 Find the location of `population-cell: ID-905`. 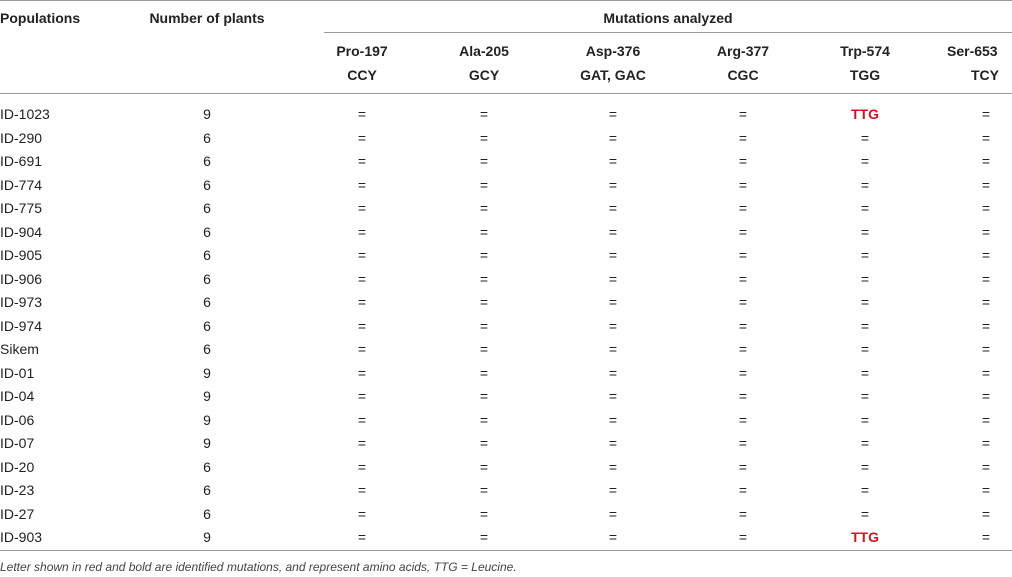

population-cell: ID-905 is located at coordinates (21, 255).